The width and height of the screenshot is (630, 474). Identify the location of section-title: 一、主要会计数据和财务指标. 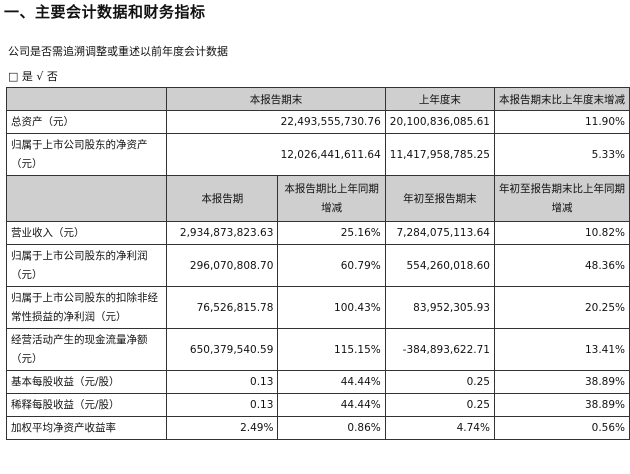
(105, 12).